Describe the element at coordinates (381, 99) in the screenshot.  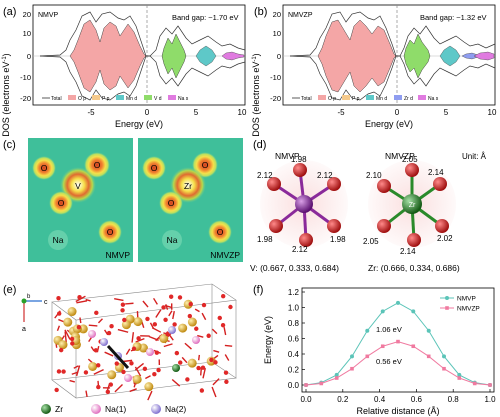
I see `legend-mnd: Mn d` at that location.